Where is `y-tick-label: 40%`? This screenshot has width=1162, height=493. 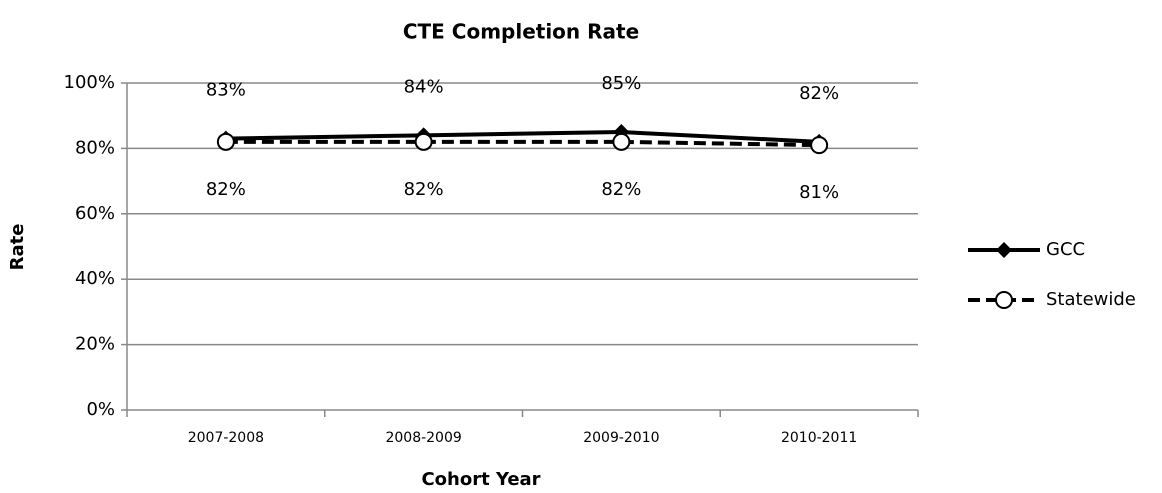
y-tick-label: 40% is located at coordinates (95, 278).